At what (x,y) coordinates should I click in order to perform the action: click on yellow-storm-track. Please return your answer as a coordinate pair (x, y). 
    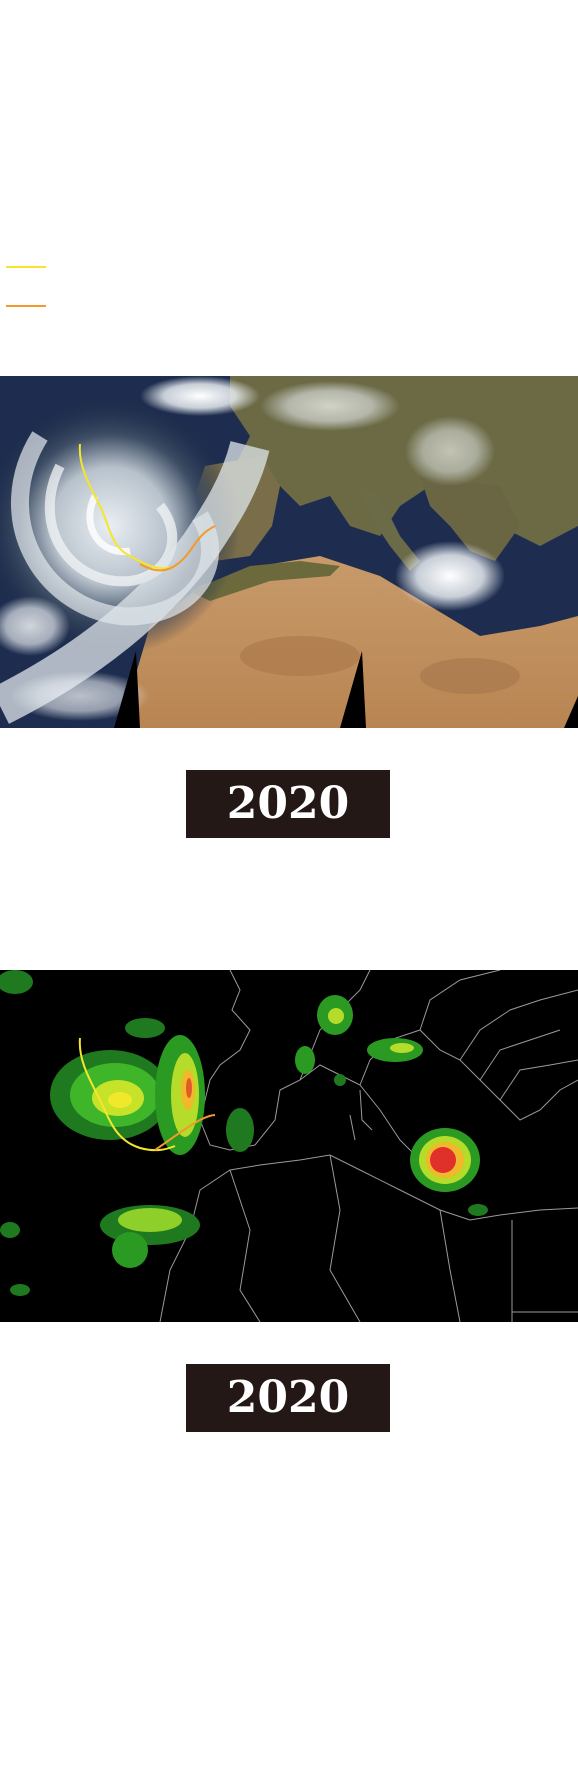
    Looking at the image, I should click on (127, 506).